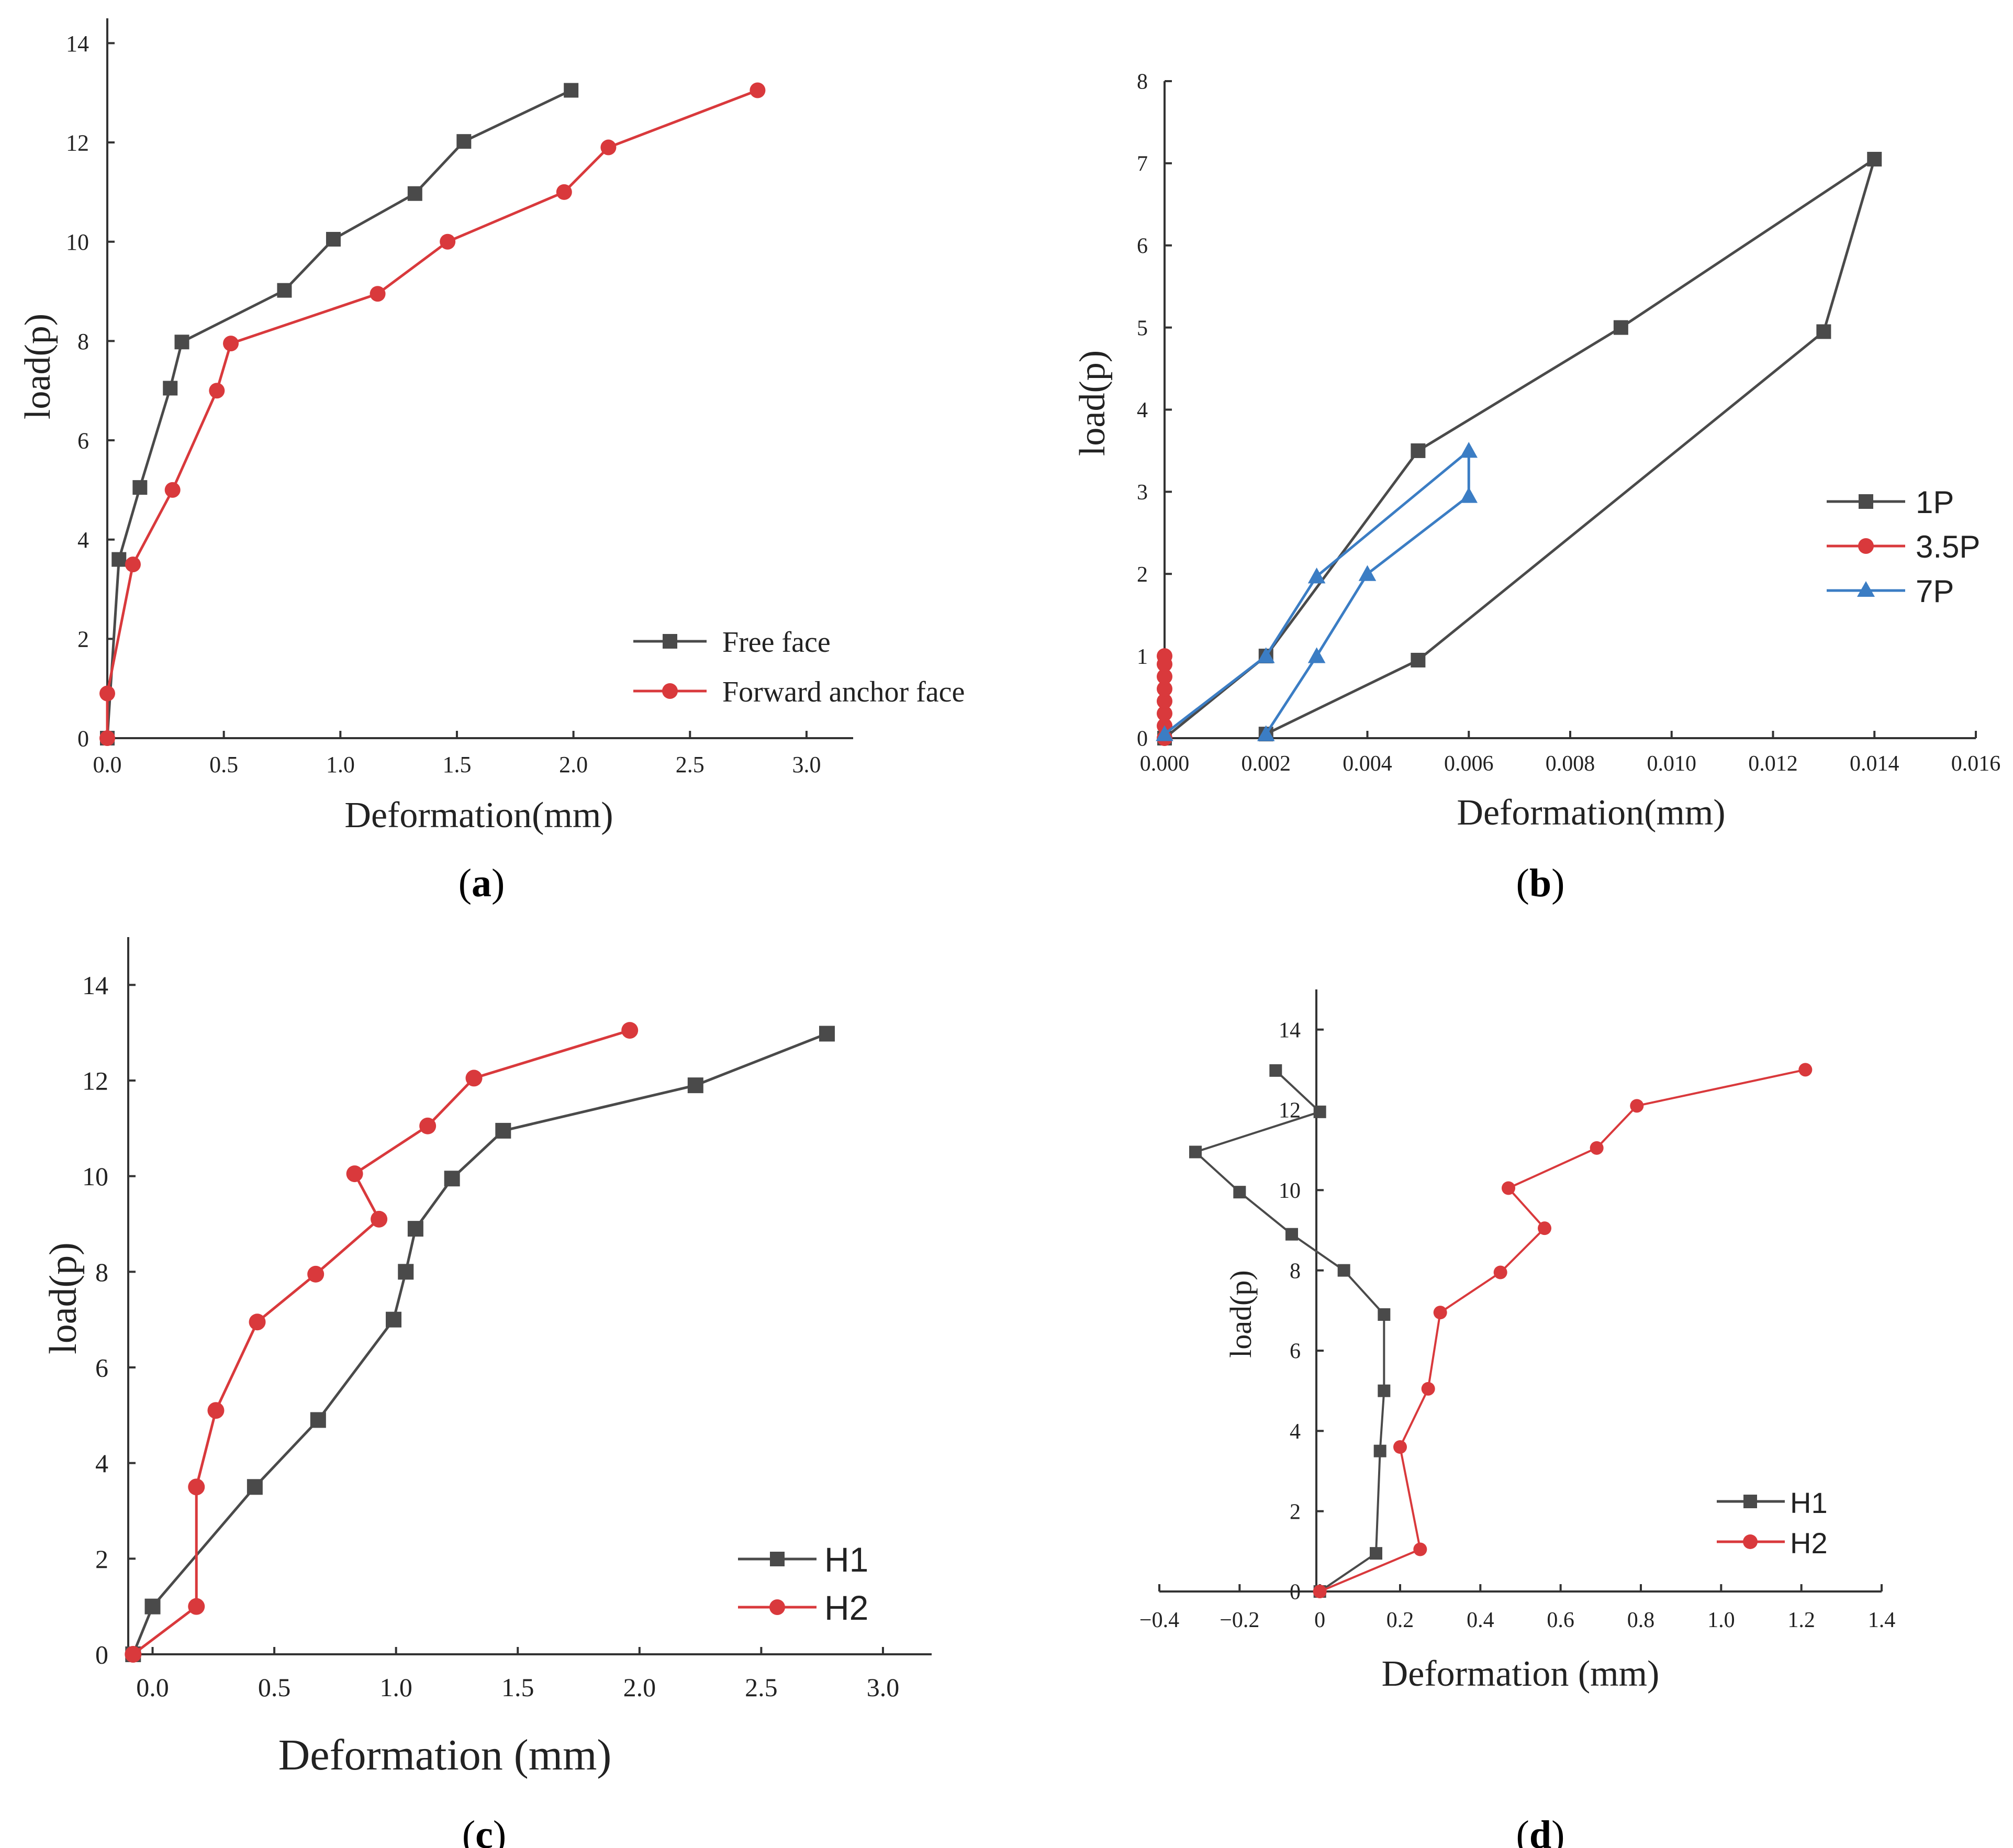 Image resolution: width=2013 pixels, height=1848 pixels. I want to click on panel-c-legend-h1-marker, so click(777, 1559).